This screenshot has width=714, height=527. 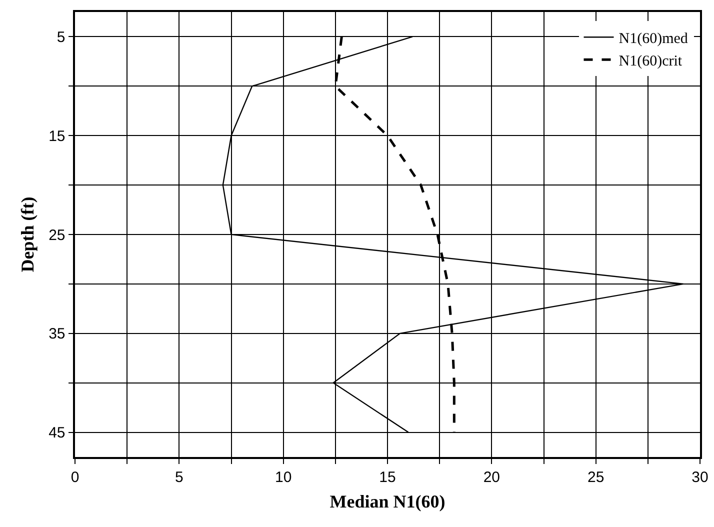 I want to click on y-tick-label: 45, so click(x=57, y=433).